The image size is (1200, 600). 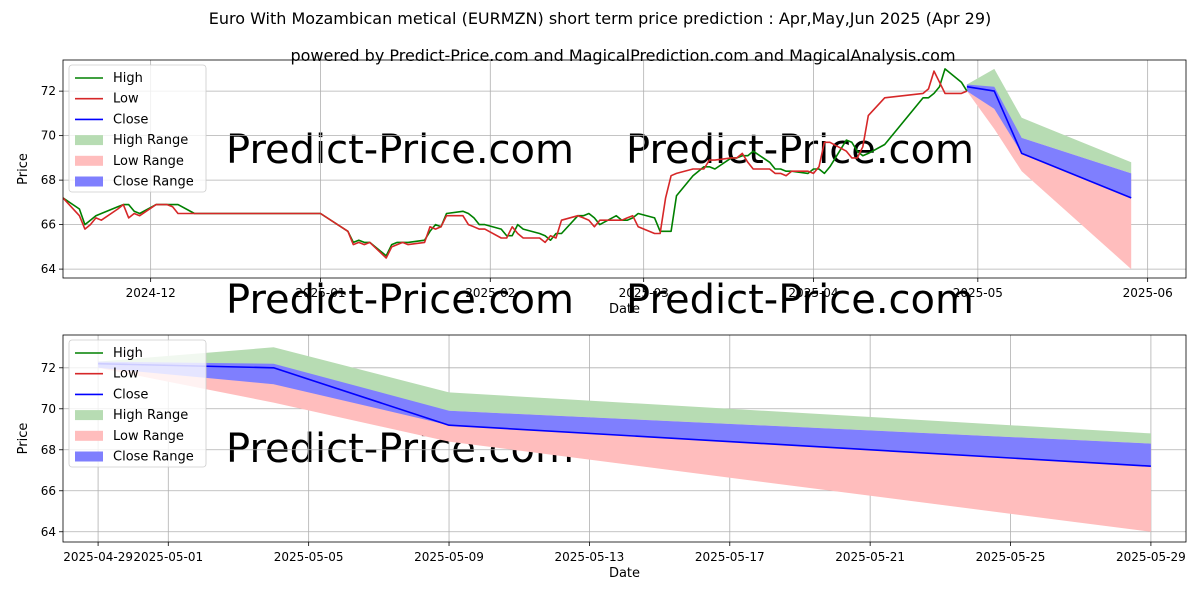 What do you see at coordinates (168, 557) in the screenshot?
I see `x-tick-label: 2025-05-01` at bounding box center [168, 557].